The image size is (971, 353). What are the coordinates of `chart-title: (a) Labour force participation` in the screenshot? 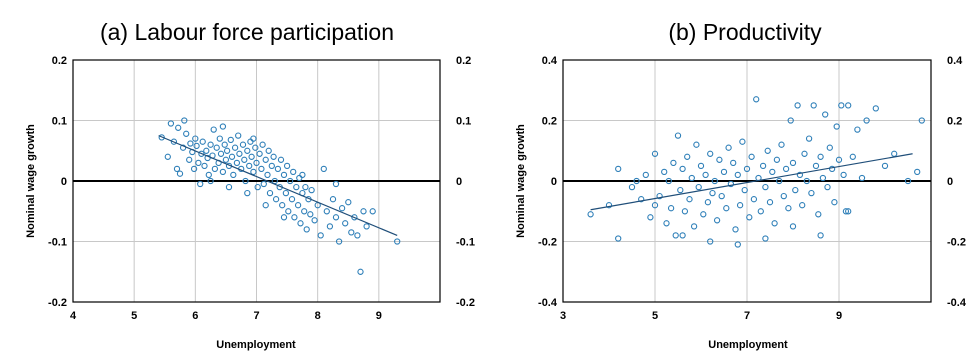 It's located at (247, 32).